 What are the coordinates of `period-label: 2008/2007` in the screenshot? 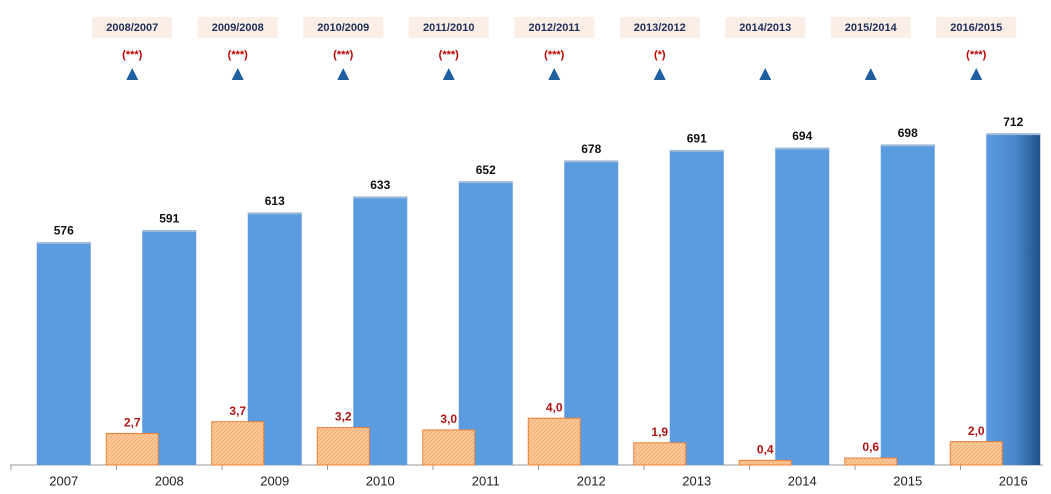 It's located at (132, 28).